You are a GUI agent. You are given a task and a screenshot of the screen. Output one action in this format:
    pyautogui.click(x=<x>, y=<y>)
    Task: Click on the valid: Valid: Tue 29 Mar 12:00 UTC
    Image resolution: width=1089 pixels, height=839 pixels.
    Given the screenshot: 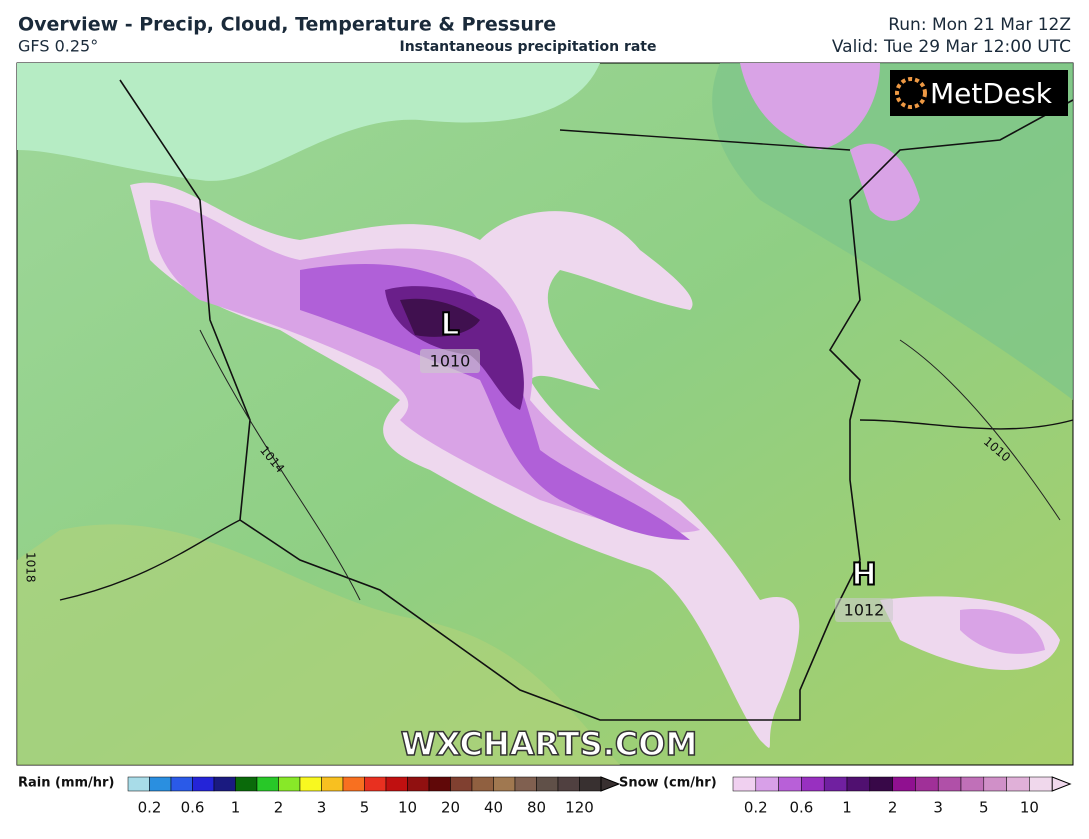 What is the action you would take?
    pyautogui.click(x=951, y=47)
    